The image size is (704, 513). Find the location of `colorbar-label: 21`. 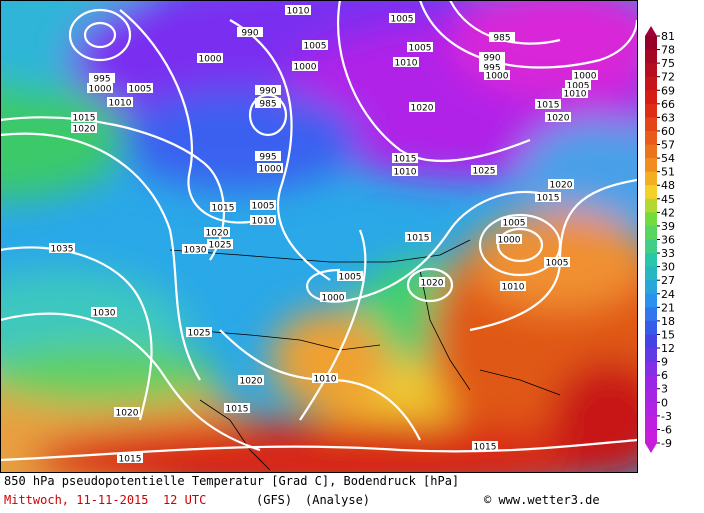

colorbar-label: 21 is located at coordinates (668, 307).